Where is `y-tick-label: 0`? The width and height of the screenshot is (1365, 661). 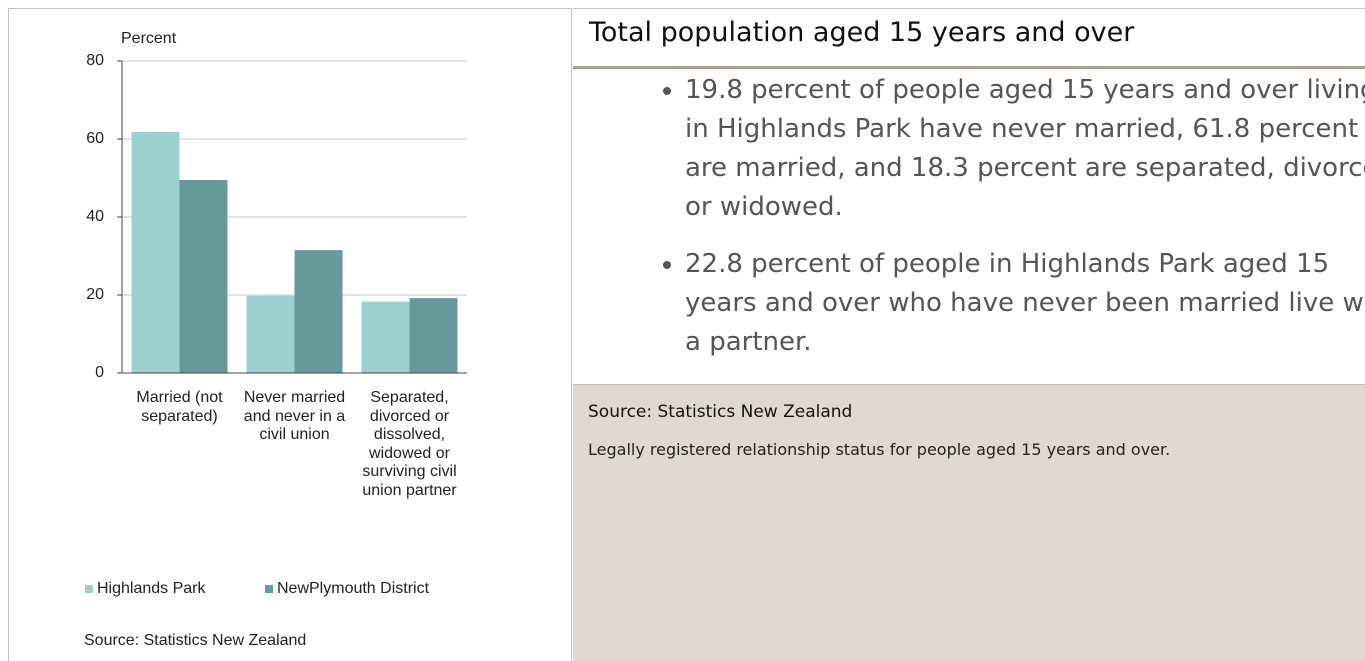 y-tick-label: 0 is located at coordinates (99, 372).